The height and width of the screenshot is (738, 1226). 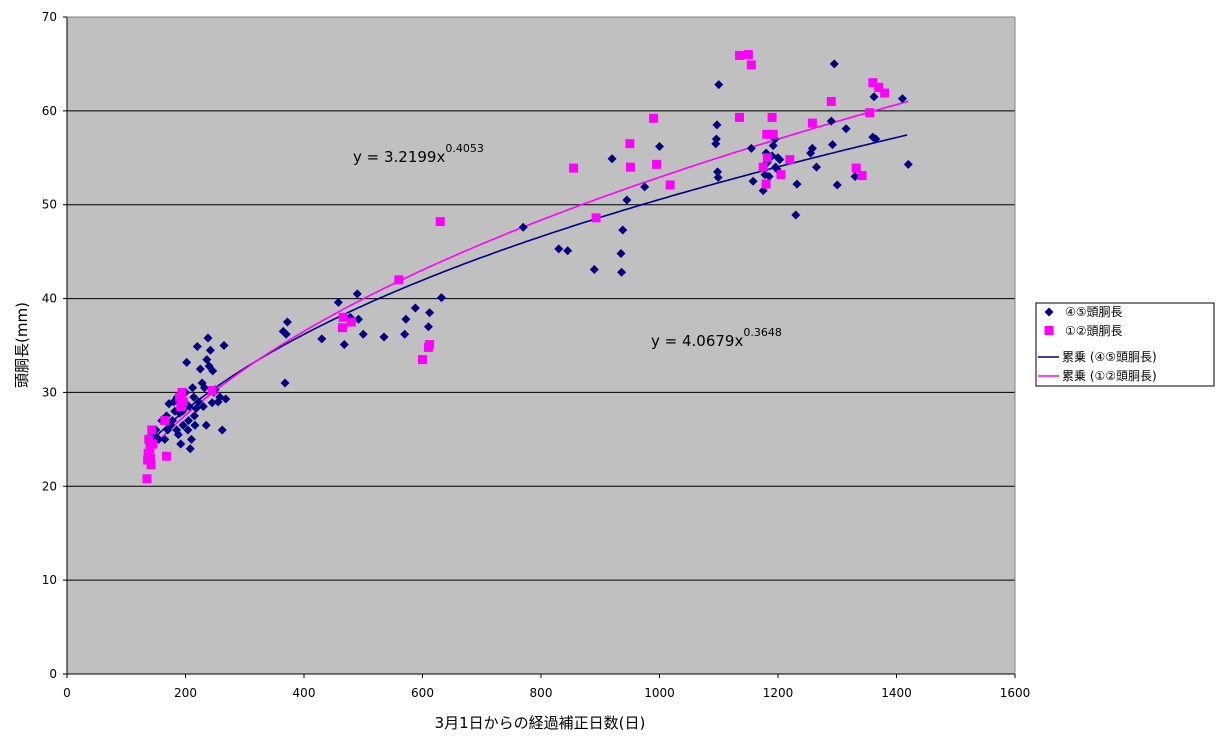 What do you see at coordinates (53, 674) in the screenshot?
I see `y-tick-label: 0` at bounding box center [53, 674].